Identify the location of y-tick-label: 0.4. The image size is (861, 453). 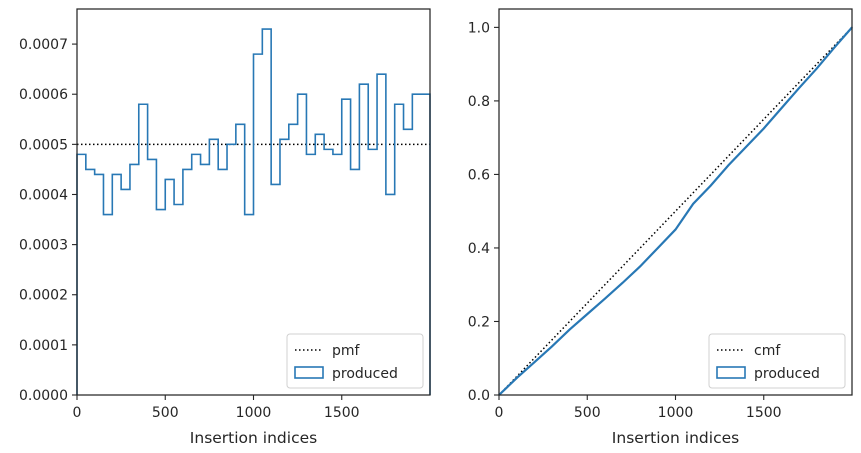
(479, 249).